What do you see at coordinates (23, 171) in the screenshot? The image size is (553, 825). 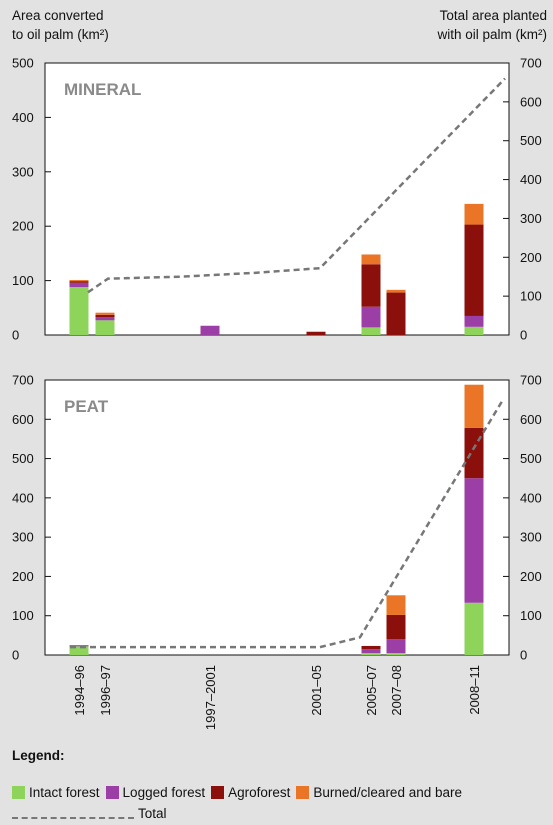 I see `left-tick-label-mineral: 300` at bounding box center [23, 171].